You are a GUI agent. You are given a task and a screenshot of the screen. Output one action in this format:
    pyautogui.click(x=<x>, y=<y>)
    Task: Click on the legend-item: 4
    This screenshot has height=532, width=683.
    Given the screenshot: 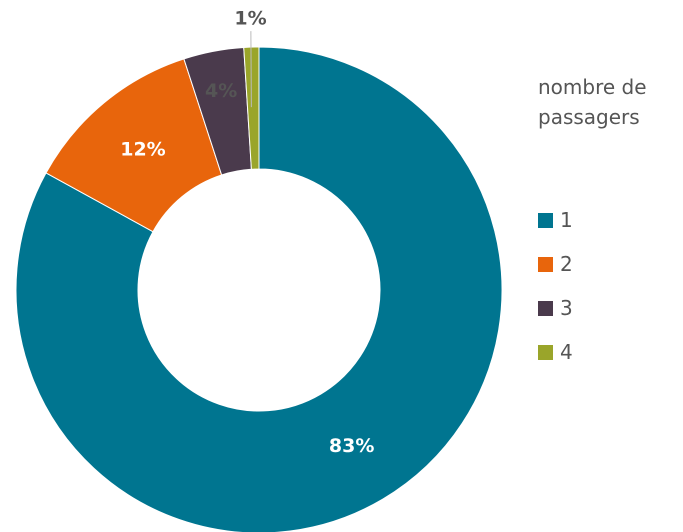 What is the action you would take?
    pyautogui.click(x=610, y=352)
    